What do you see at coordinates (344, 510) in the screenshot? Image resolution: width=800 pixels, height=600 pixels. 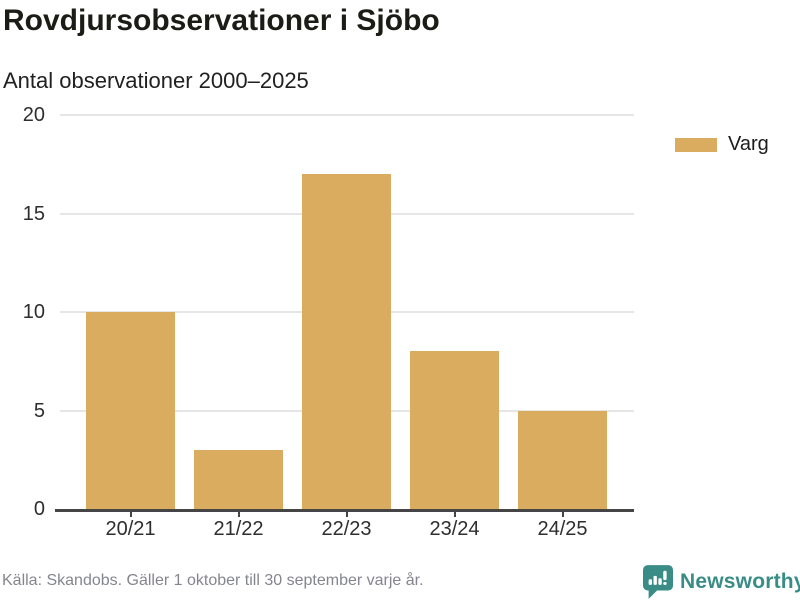 I see `x-axis-line` at bounding box center [344, 510].